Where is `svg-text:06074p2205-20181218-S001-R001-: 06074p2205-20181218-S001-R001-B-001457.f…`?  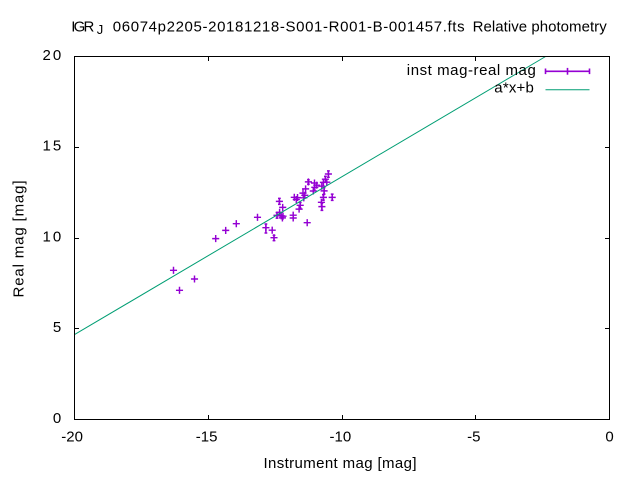
svg-text:06074p2205-20181218-S001-R001-: 06074p2205-20181218-S001-R001-B-001457.f… is located at coordinates (289, 26).